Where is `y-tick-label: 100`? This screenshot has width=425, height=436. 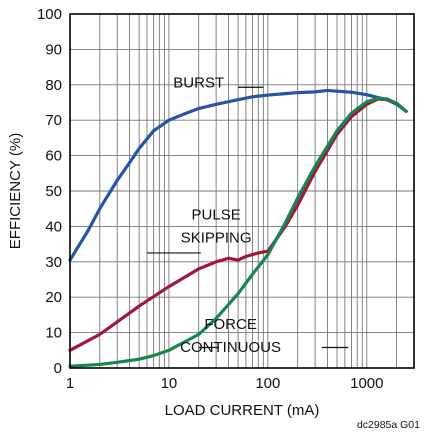
y-tick-label: 100 is located at coordinates (49, 14).